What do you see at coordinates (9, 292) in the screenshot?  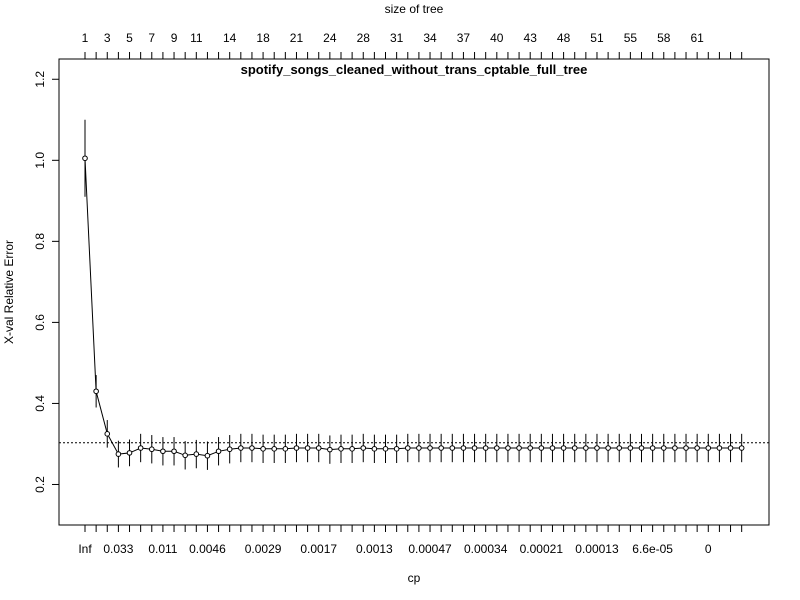 I see `y-axis-label: X-val Relative Error` at bounding box center [9, 292].